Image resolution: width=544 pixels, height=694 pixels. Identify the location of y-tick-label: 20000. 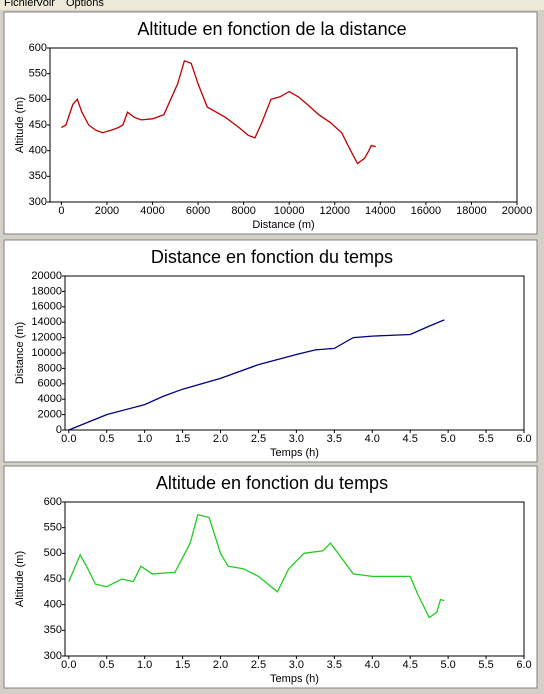
(46, 276).